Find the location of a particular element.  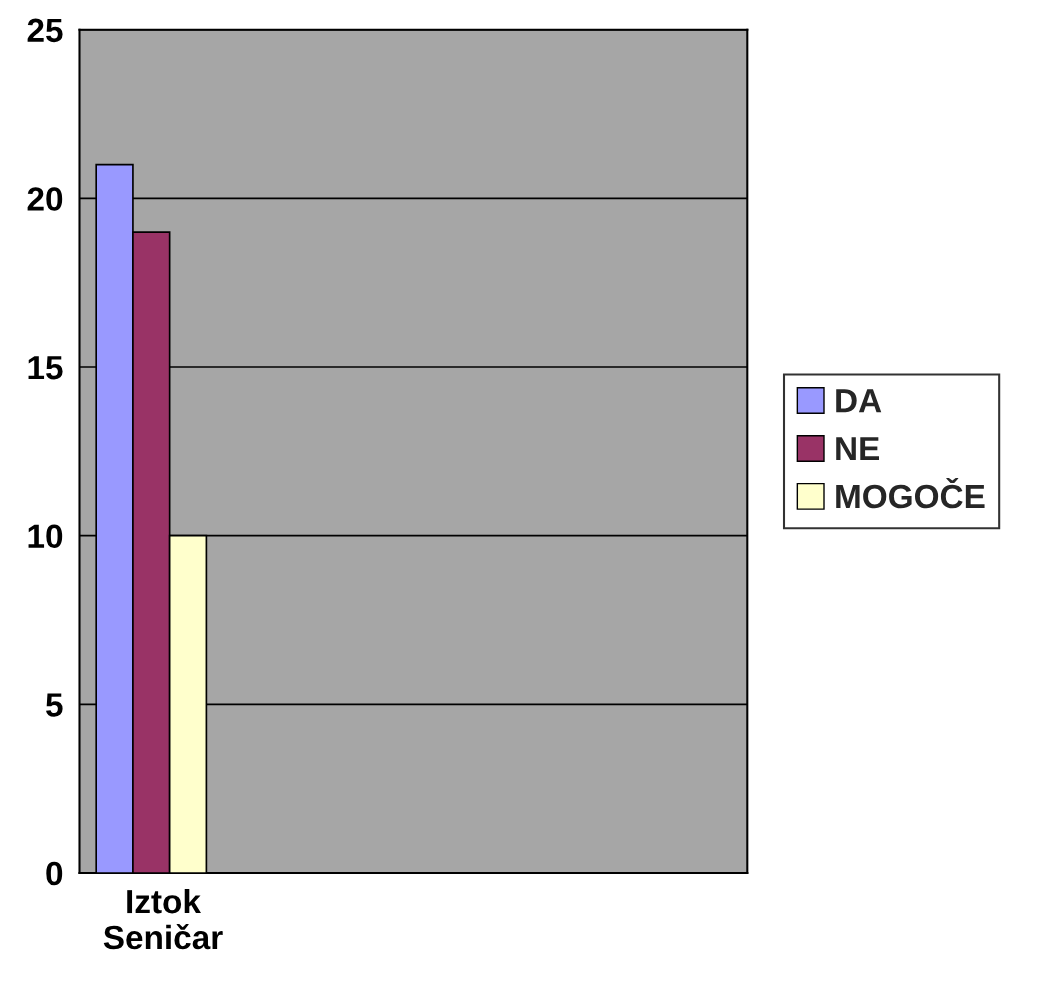

y-tick-label: 15 is located at coordinates (45, 368).